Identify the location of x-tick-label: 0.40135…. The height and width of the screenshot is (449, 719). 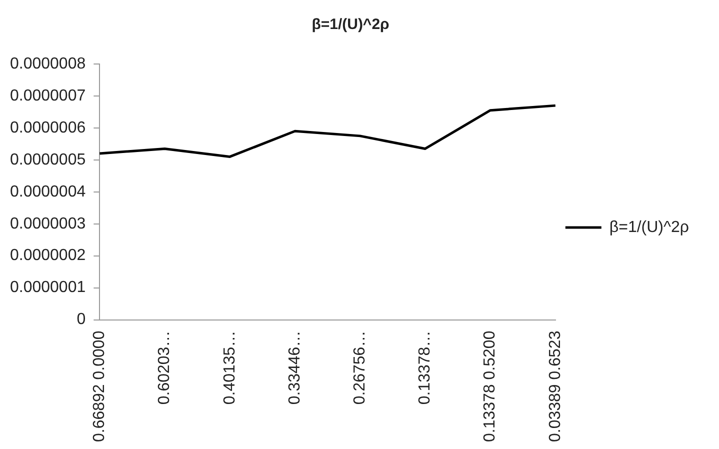
(229, 367).